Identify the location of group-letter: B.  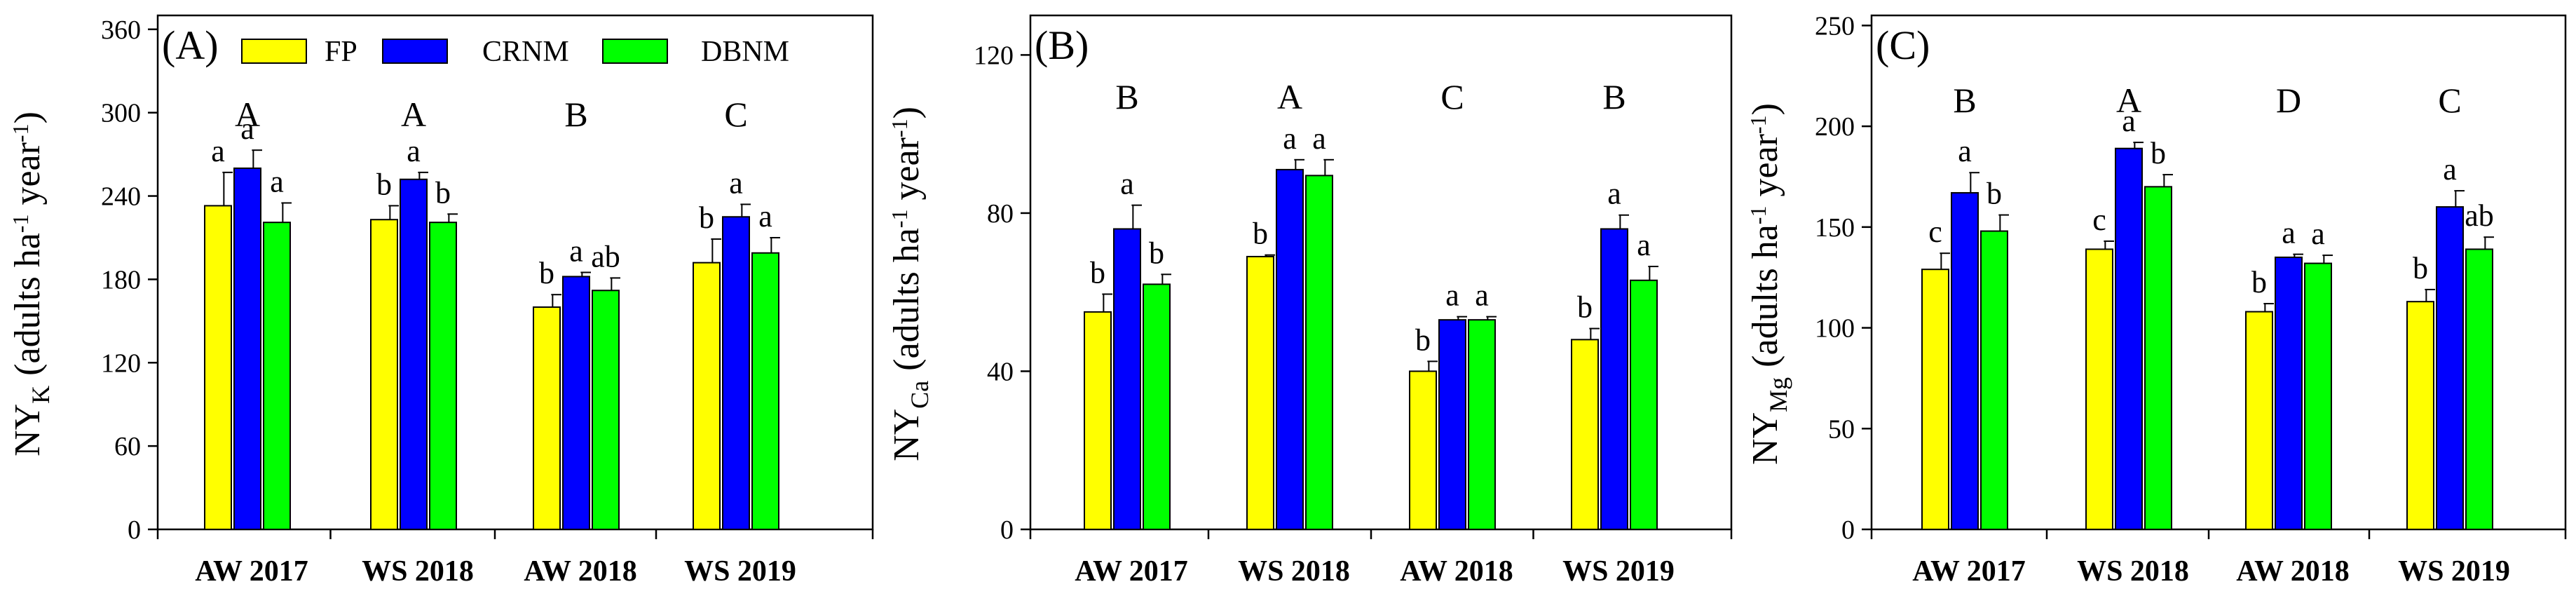
(575, 114).